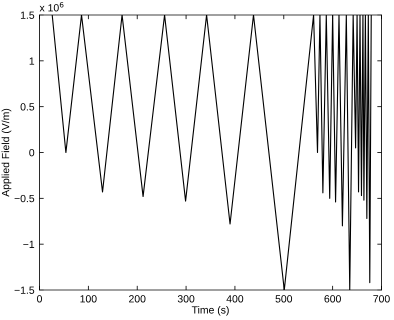  What do you see at coordinates (235, 299) in the screenshot?
I see `x-tick-label: 400` at bounding box center [235, 299].